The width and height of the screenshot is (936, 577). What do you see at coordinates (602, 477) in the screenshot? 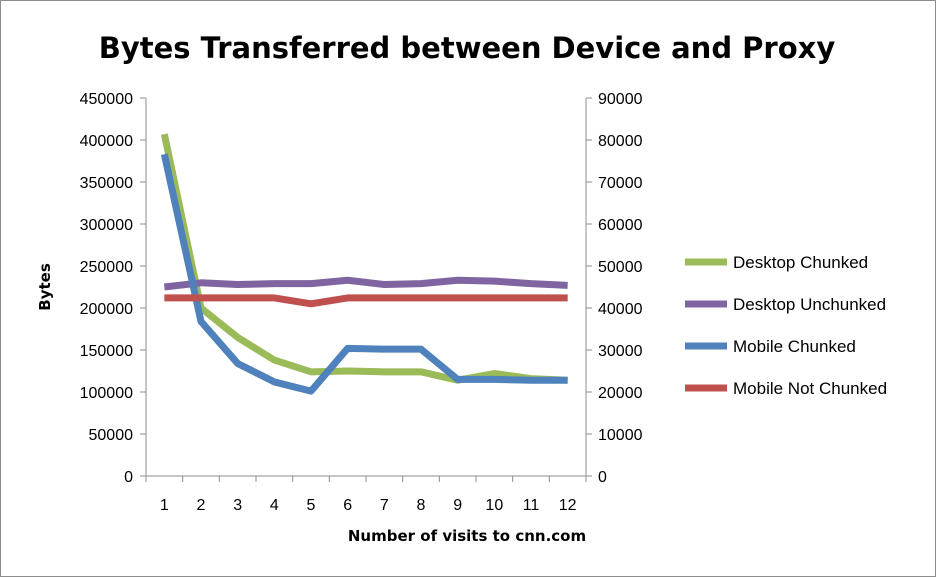
I see `y-tick-label-right: 0` at bounding box center [602, 477].